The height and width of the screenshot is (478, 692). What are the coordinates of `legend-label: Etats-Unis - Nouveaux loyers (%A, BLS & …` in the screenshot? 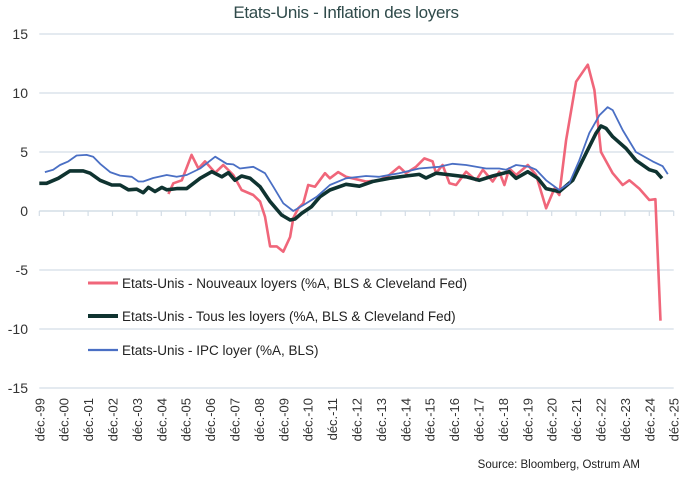 It's located at (294, 283).